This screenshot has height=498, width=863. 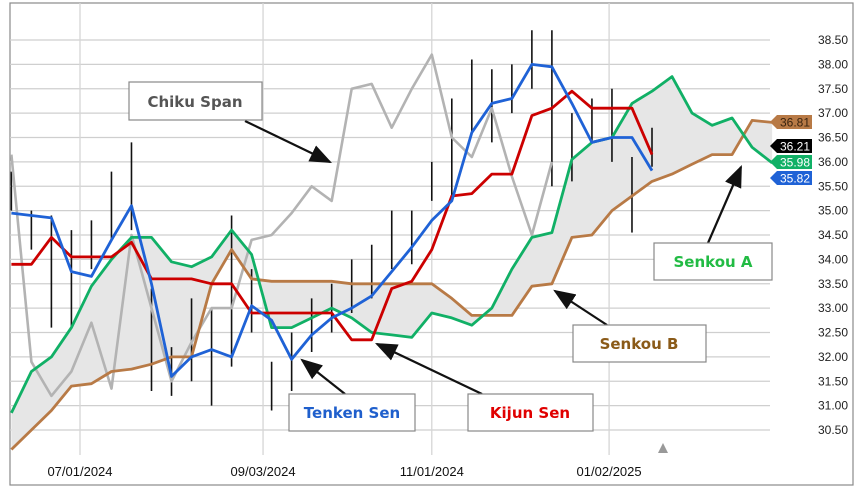 What do you see at coordinates (288, 141) in the screenshot?
I see `chikou-arrow` at bounding box center [288, 141].